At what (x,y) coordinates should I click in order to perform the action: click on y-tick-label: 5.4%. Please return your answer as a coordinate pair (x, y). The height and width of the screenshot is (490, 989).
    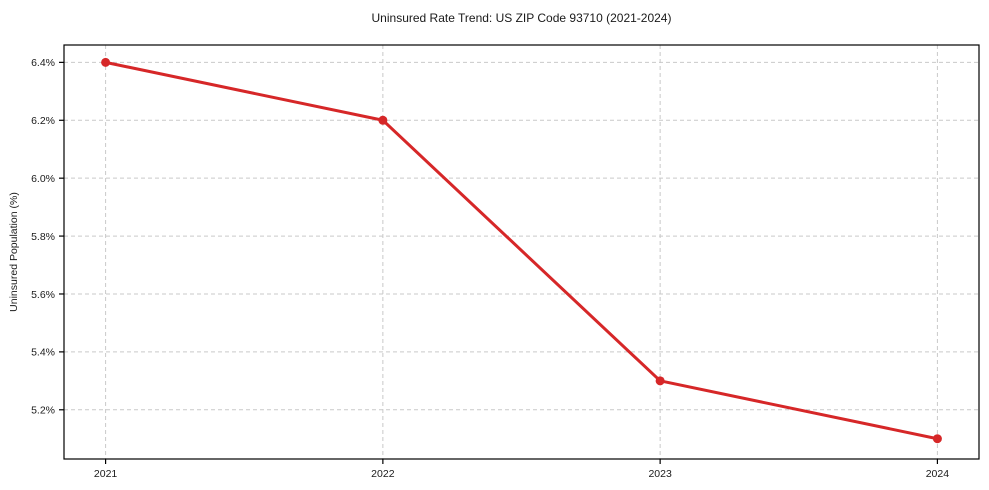
    Looking at the image, I should click on (43, 353).